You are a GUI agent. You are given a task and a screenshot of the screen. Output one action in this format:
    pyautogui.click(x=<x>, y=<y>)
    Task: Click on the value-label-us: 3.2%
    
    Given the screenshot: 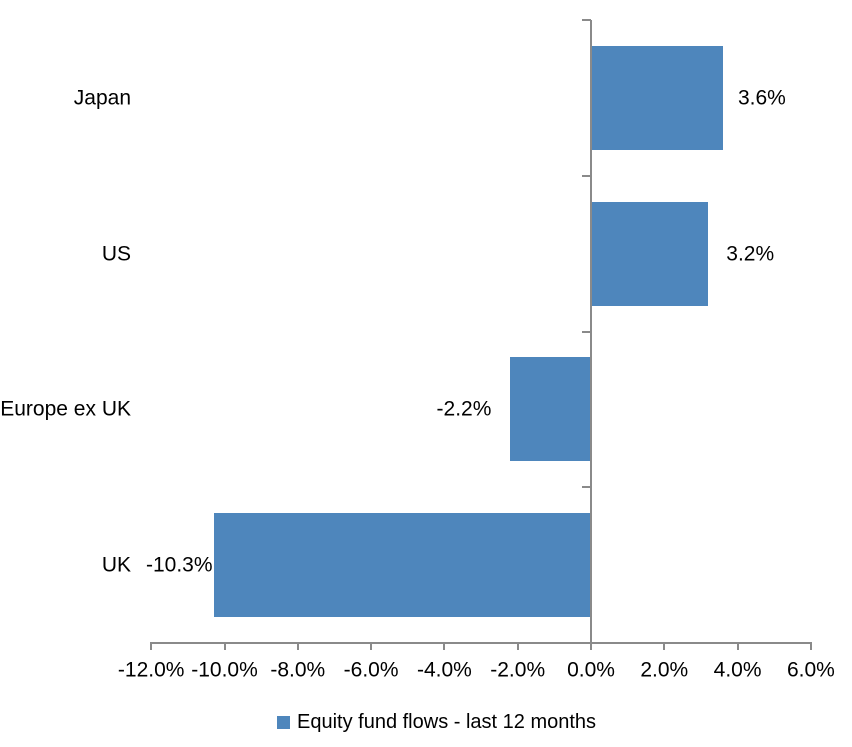 What is the action you would take?
    pyautogui.click(x=750, y=254)
    